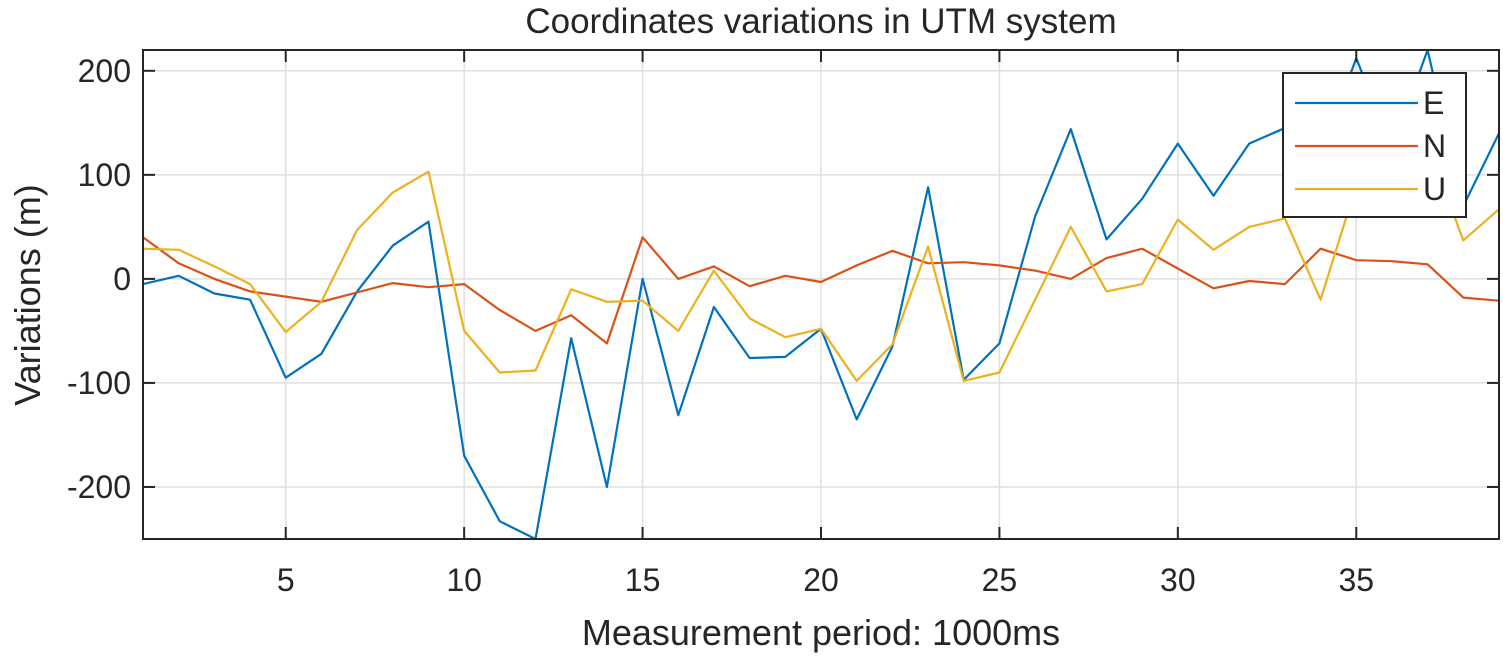 The width and height of the screenshot is (1503, 656). I want to click on y-axis-label: Variations (m), so click(27, 294).